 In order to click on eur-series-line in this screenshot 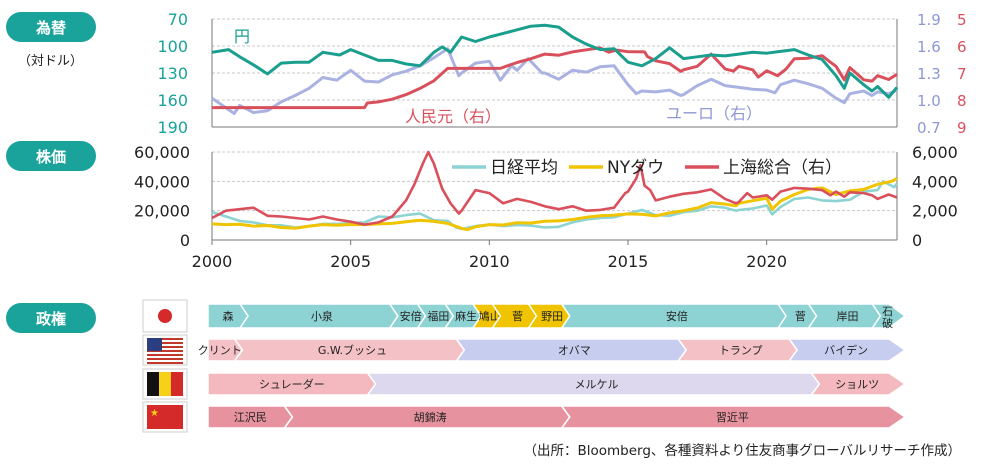, I will do `click(554, 81)`.